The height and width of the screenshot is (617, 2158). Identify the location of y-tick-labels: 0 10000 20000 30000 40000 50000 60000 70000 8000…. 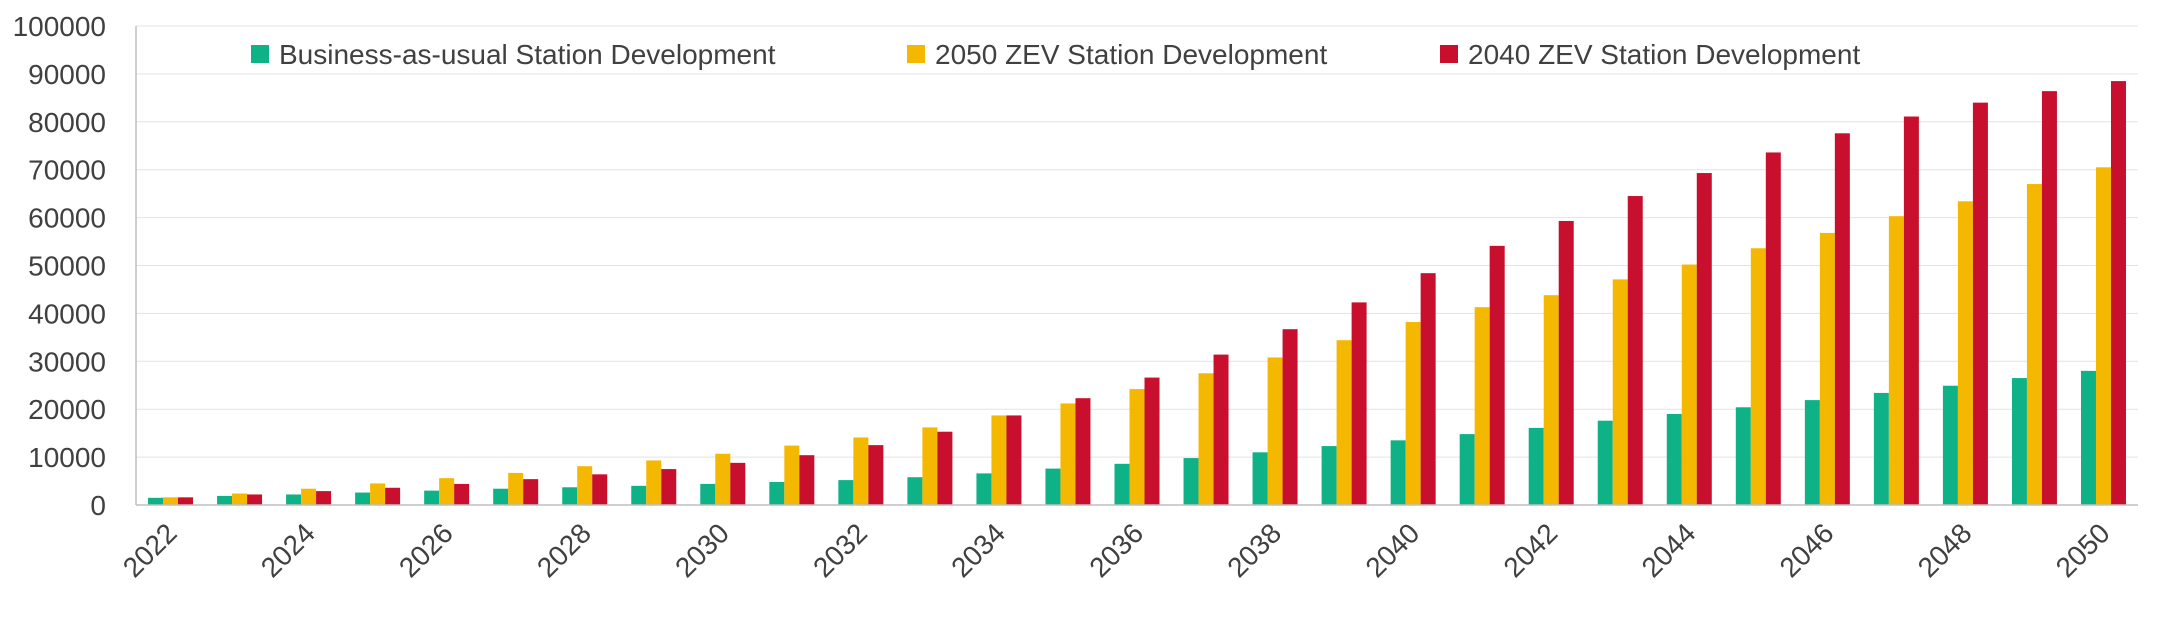
(59, 266).